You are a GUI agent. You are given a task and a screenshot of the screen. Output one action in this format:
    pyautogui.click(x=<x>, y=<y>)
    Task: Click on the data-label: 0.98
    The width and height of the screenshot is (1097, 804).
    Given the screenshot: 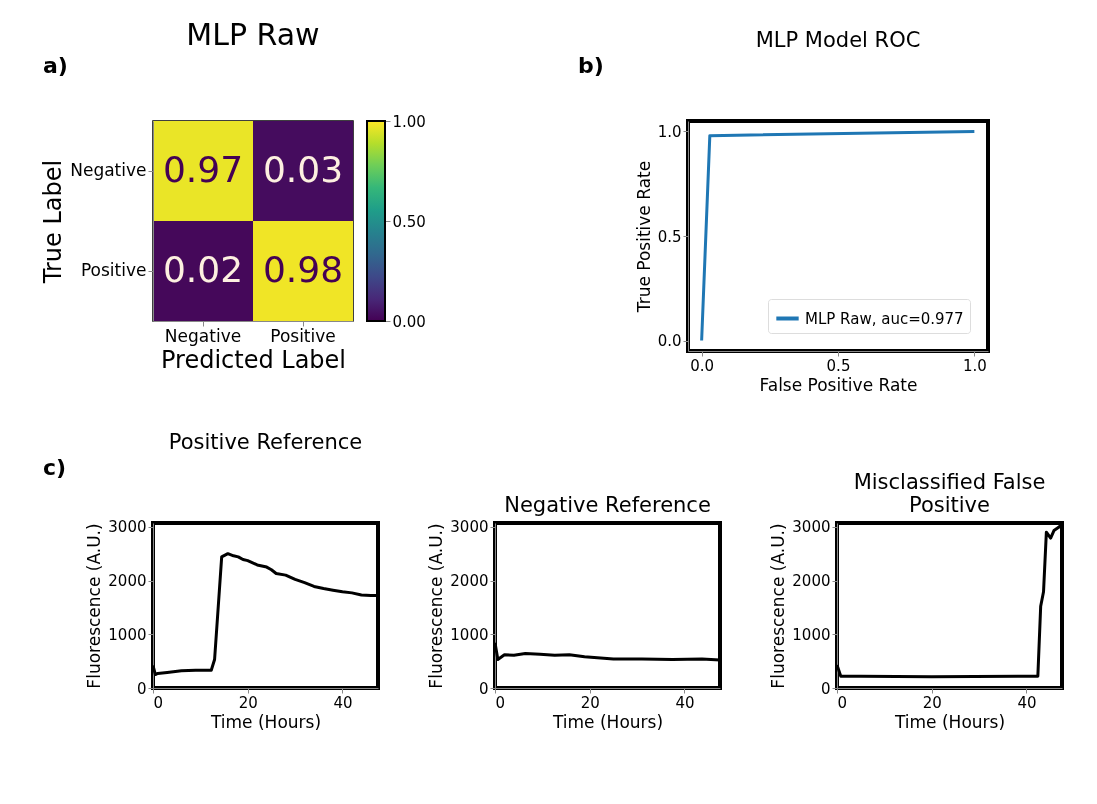 What is the action you would take?
    pyautogui.click(x=303, y=269)
    